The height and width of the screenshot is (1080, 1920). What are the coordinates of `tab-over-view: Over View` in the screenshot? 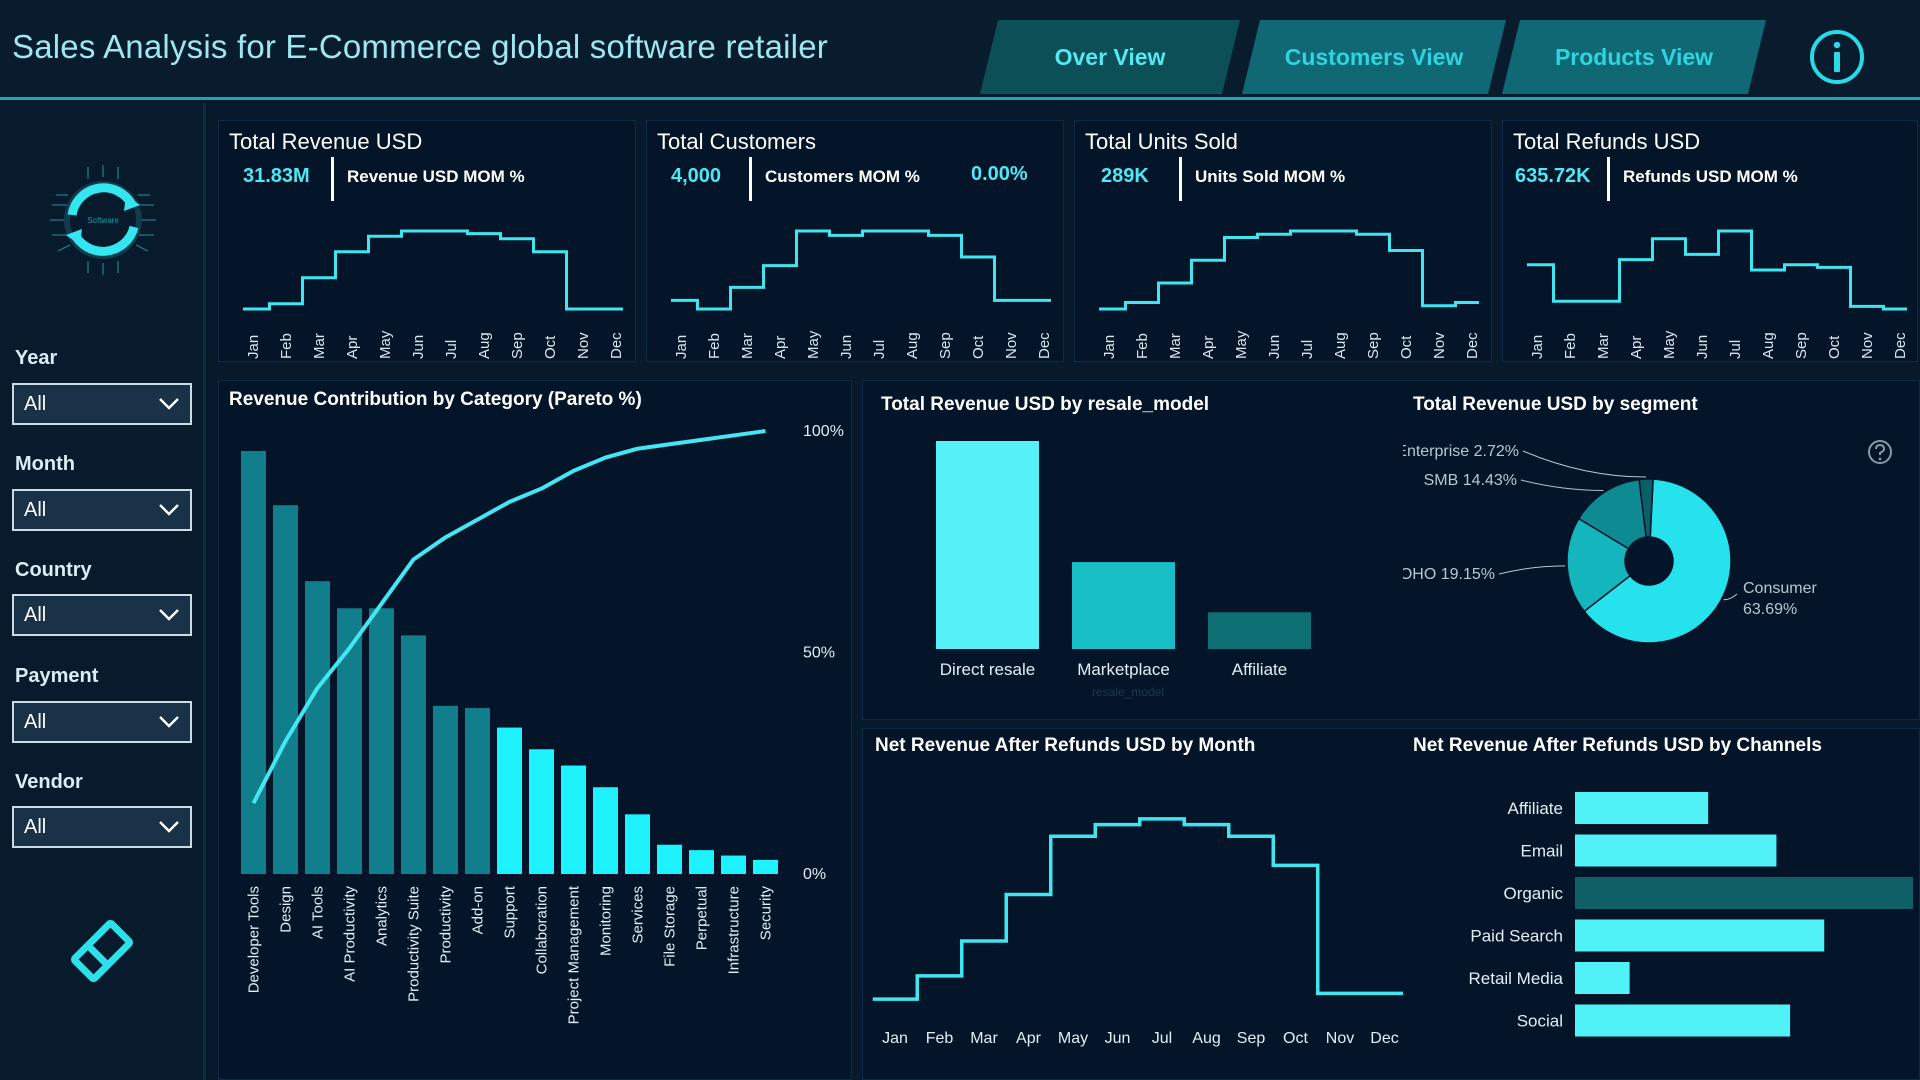 It's located at (1110, 57).